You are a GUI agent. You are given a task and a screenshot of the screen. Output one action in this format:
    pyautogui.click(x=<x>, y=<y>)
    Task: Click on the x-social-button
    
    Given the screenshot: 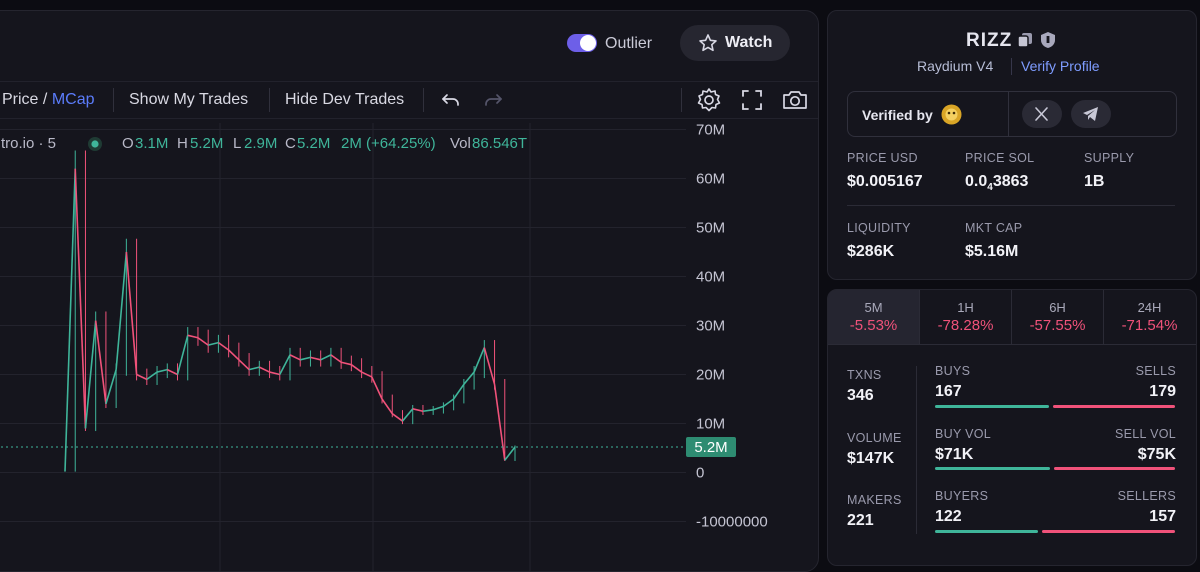 What is the action you would take?
    pyautogui.click(x=1042, y=114)
    